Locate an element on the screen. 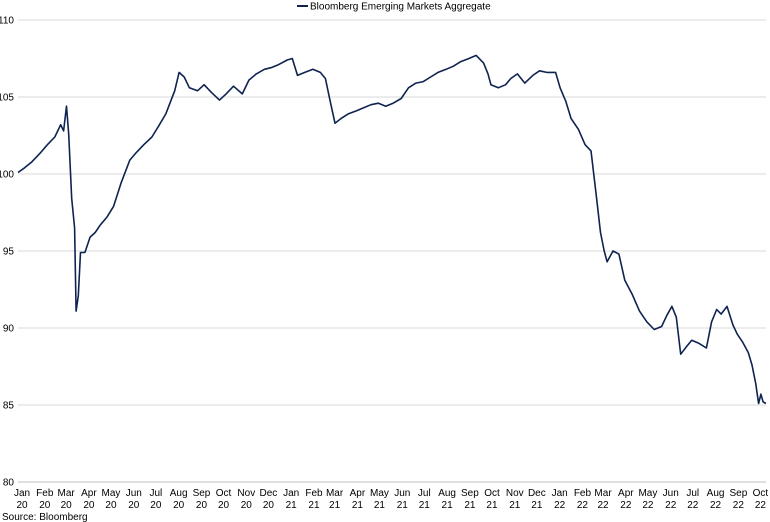 Image resolution: width=770 pixels, height=522 pixels. y-axis: 80 85 90 95 100 105 110 is located at coordinates (7, 252).